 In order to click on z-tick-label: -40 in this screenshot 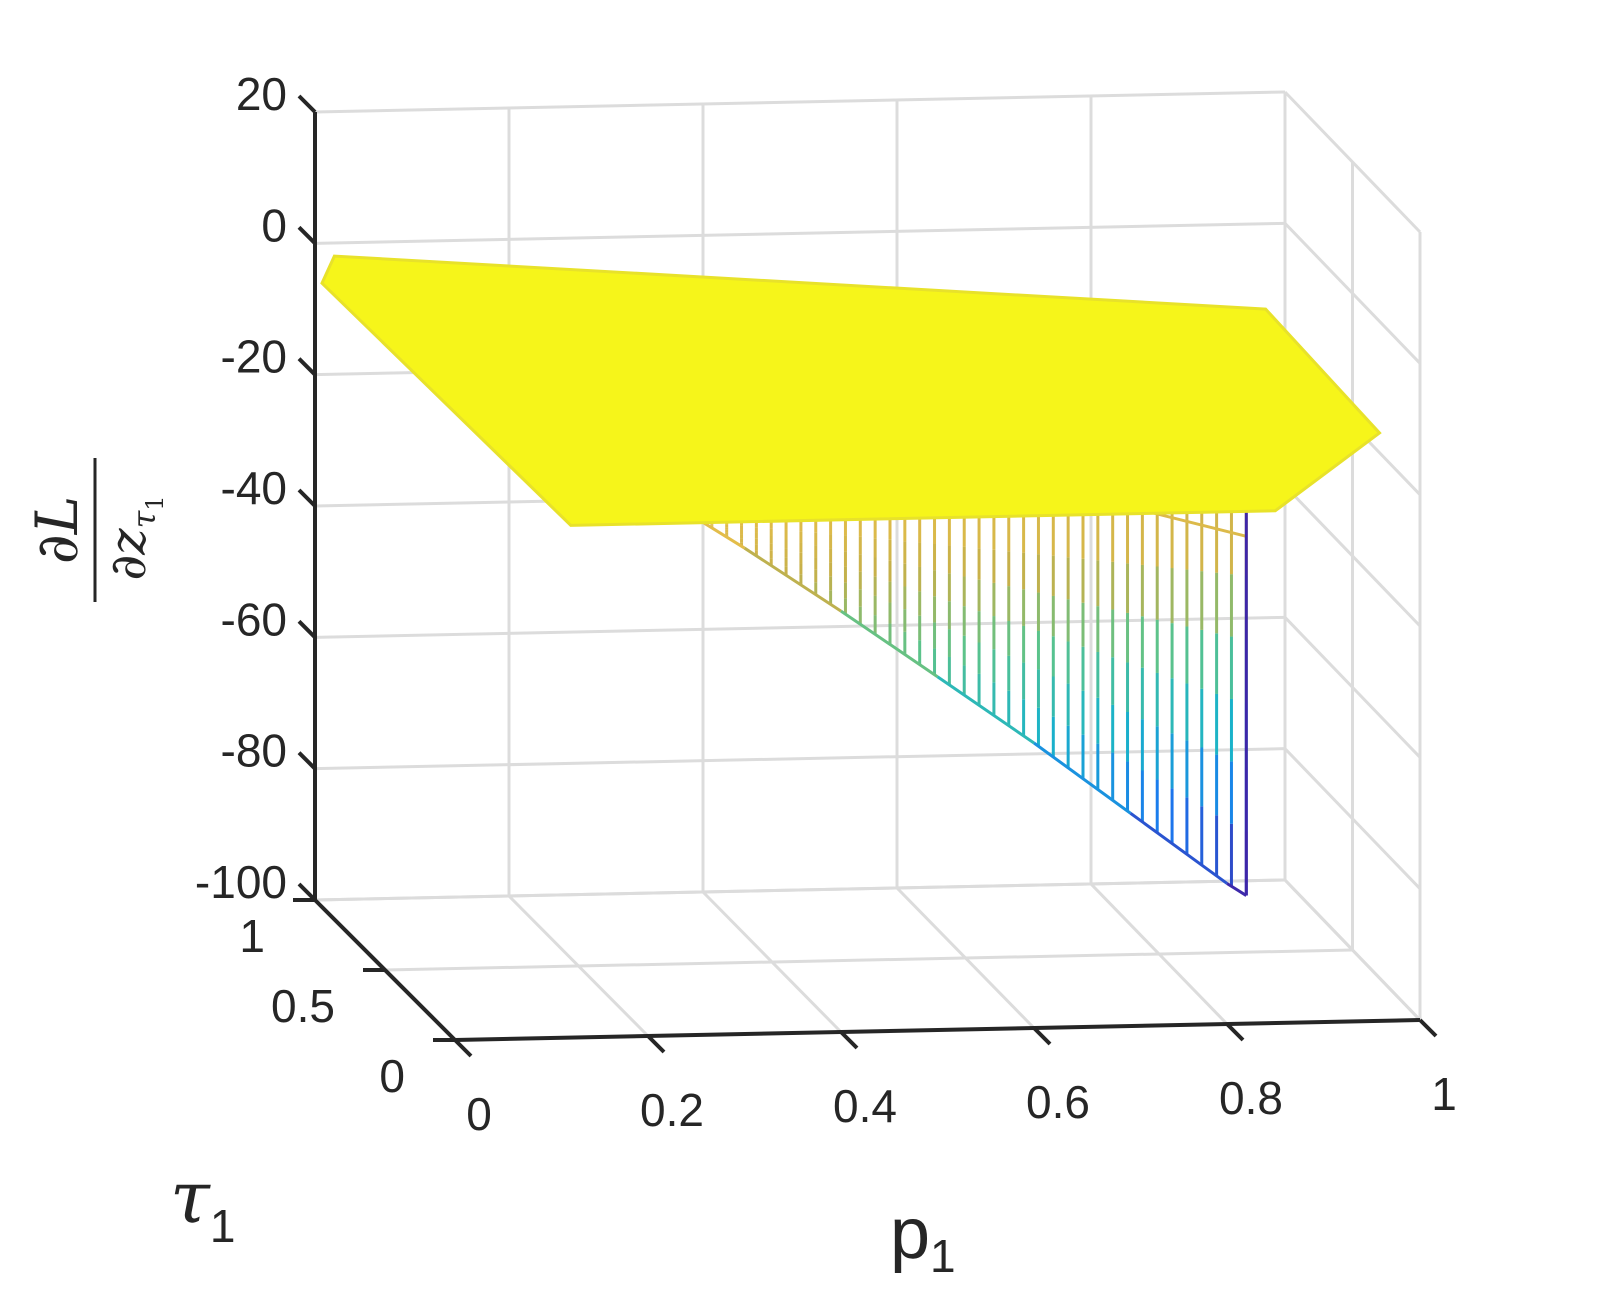, I will do `click(254, 488)`.